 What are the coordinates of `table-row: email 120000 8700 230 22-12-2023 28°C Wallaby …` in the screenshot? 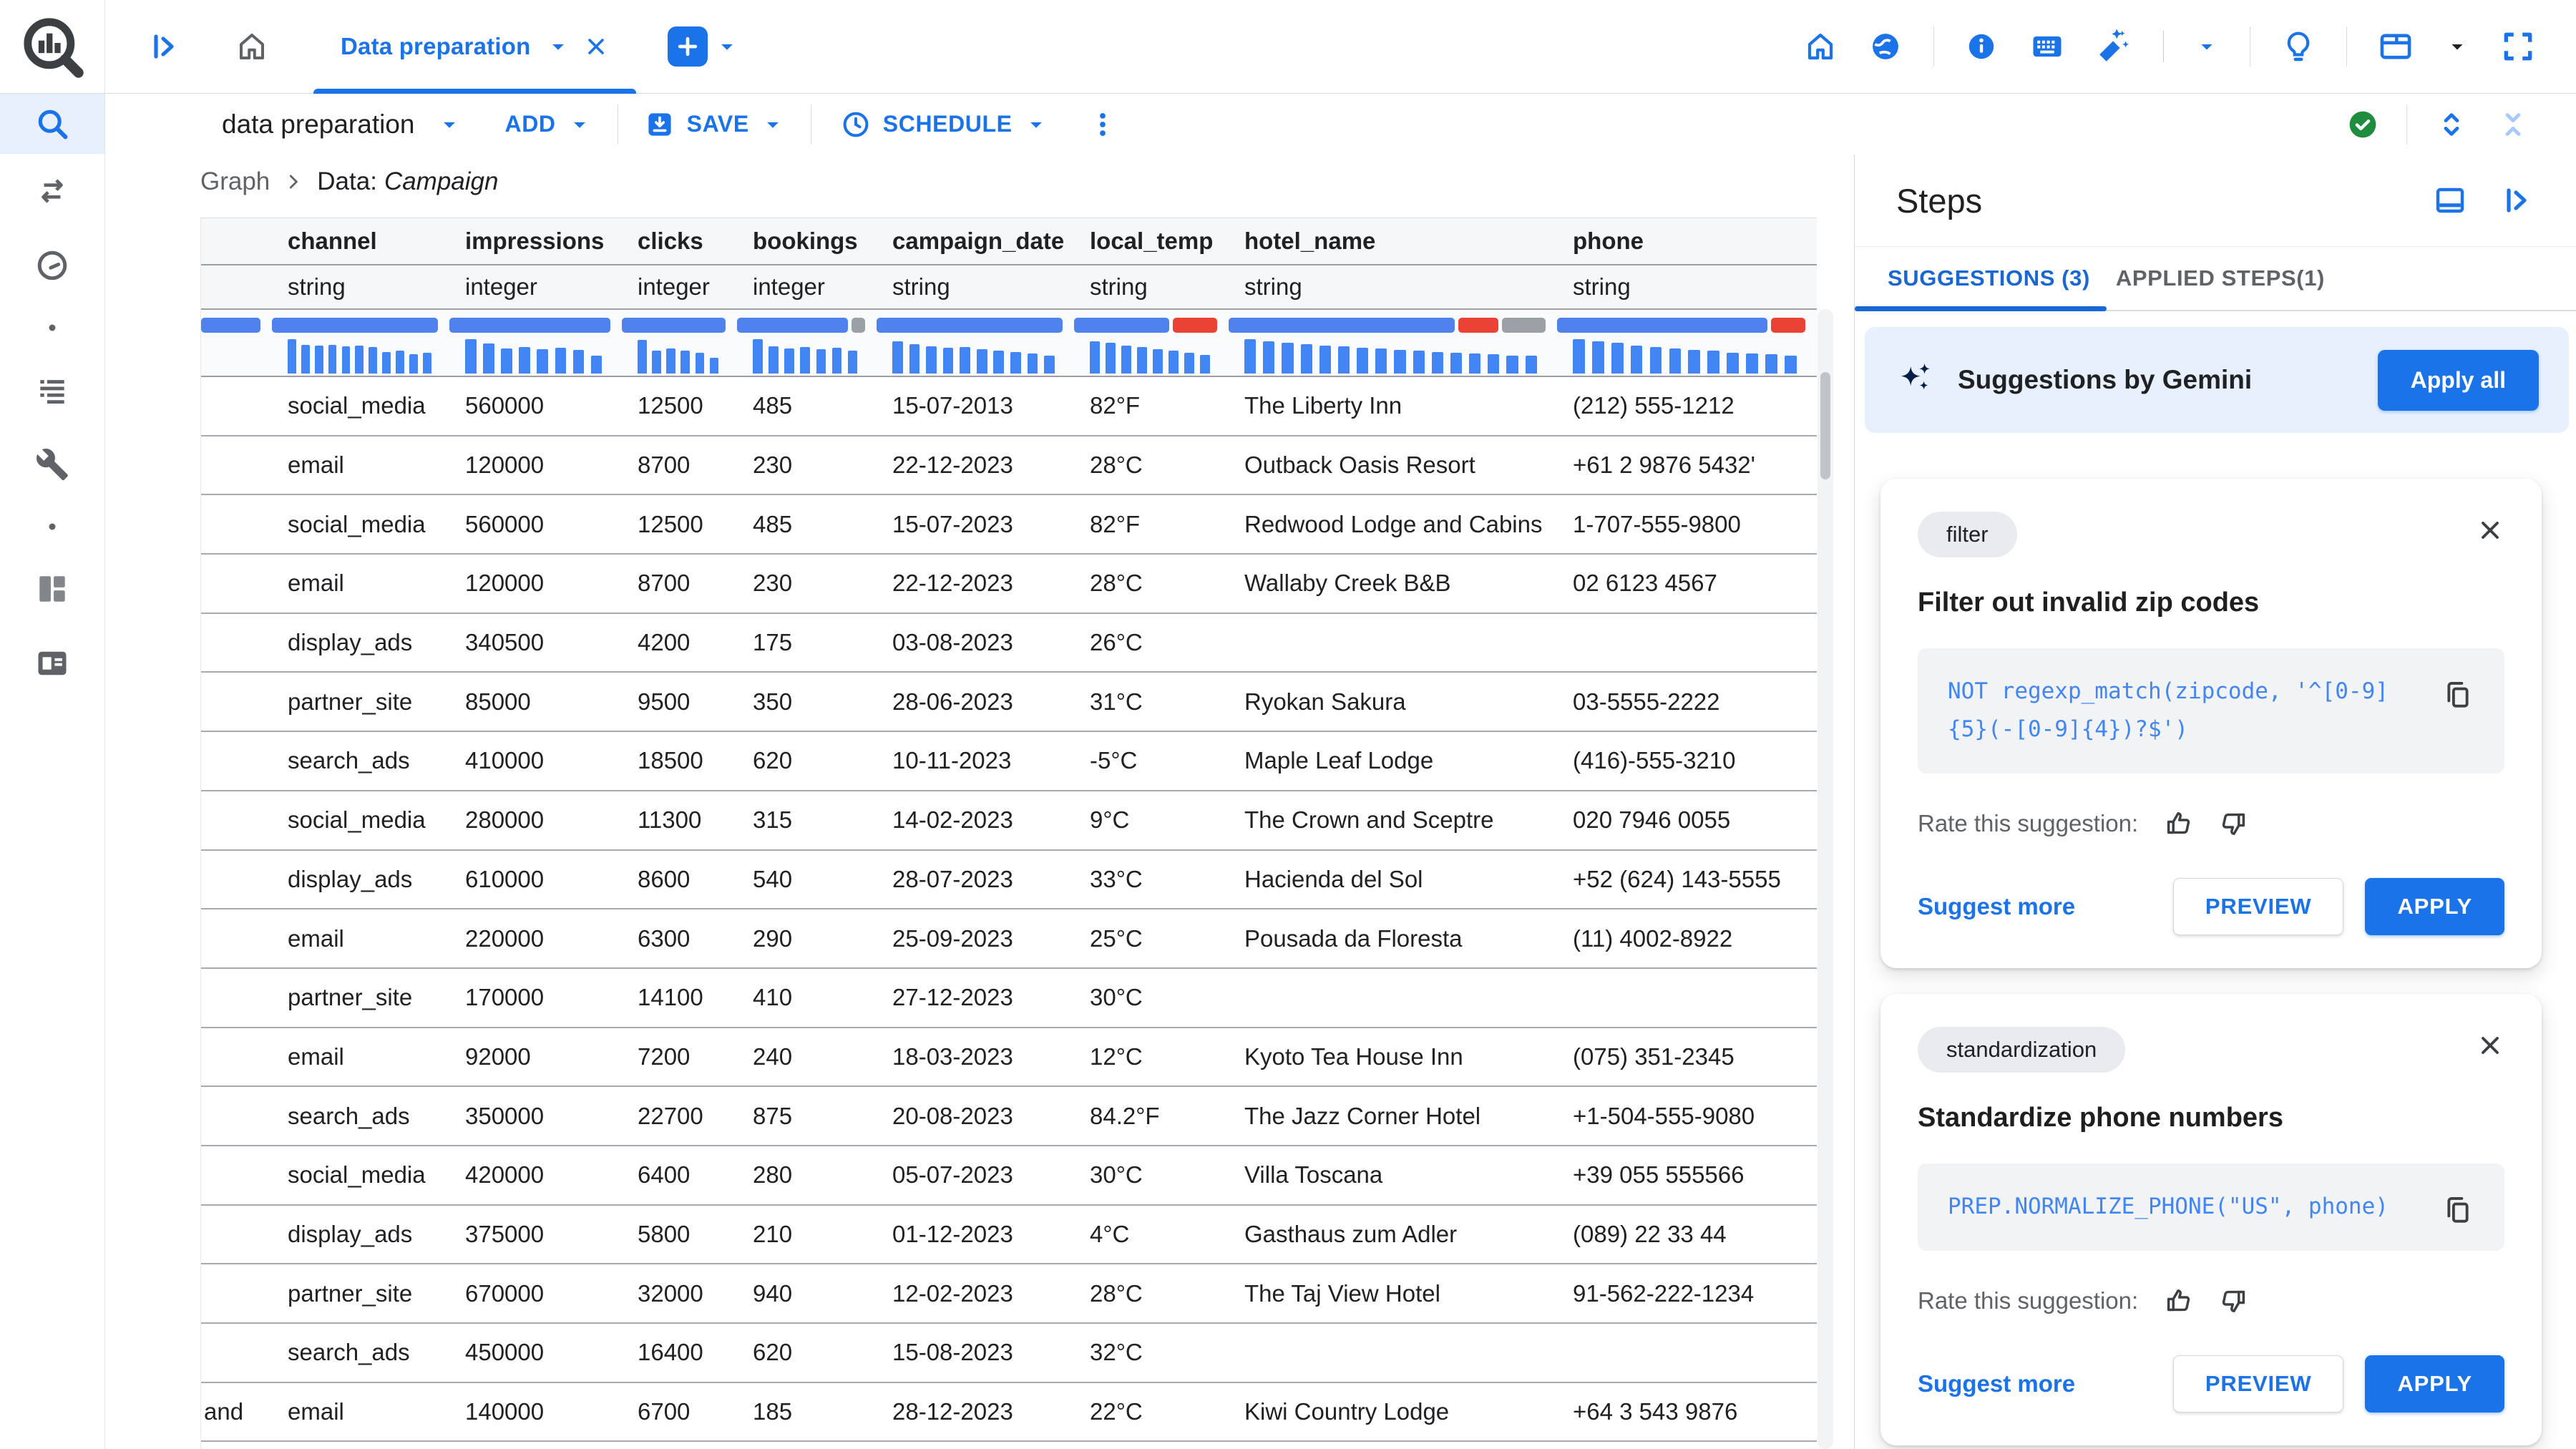 It's located at (1009, 584).